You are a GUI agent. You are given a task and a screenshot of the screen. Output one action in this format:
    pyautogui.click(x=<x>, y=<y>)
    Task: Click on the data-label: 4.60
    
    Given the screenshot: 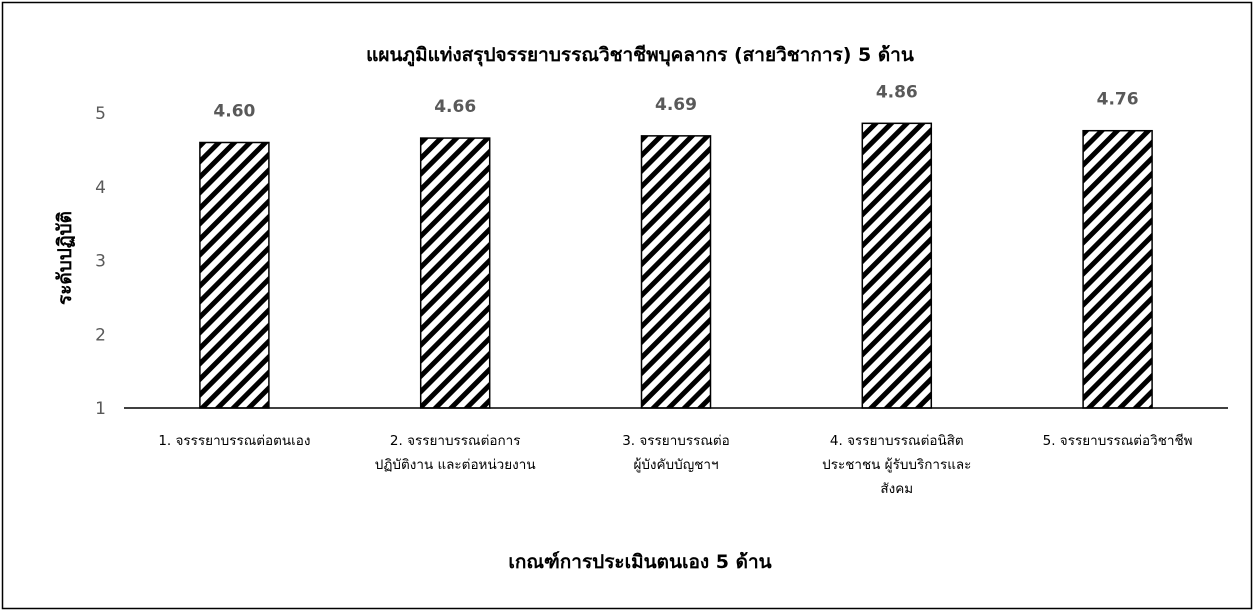 What is the action you would take?
    pyautogui.click(x=234, y=112)
    